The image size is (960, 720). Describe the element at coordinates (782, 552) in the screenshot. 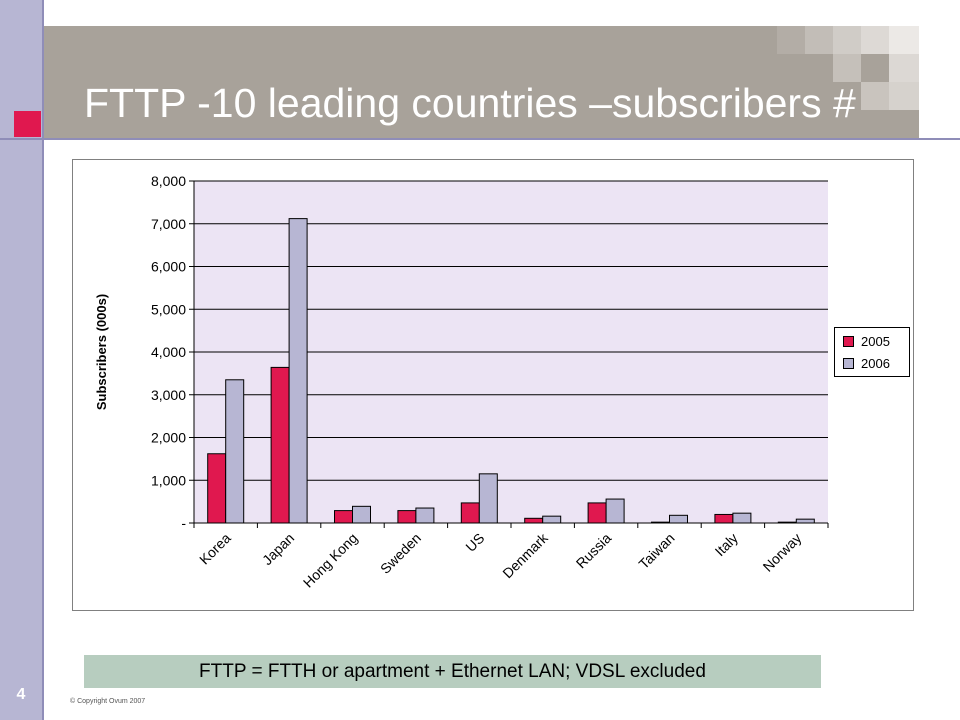

I see `x-tick-label: Norway` at that location.